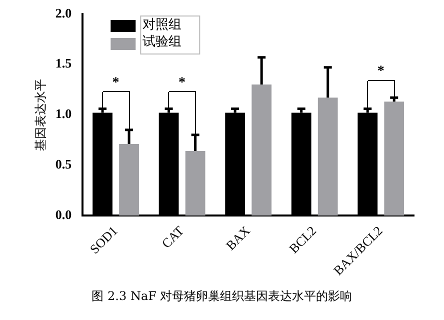 This screenshot has height=320, width=444. I want to click on y-tick-label: 0.0, so click(63, 214).